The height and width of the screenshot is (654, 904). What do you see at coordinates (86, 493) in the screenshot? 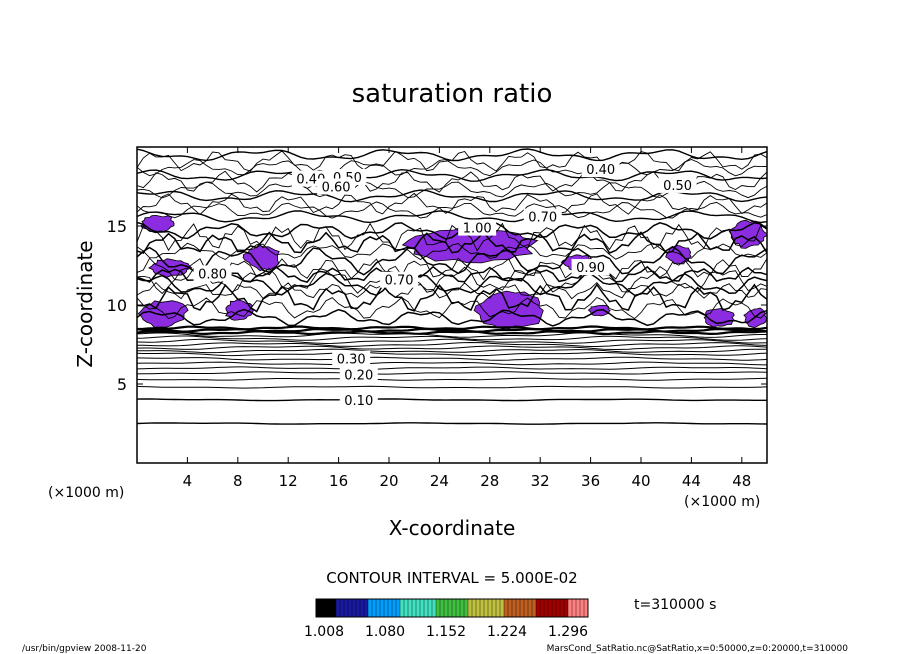
I see `y-unit-label: (×1000 m)` at bounding box center [86, 493].